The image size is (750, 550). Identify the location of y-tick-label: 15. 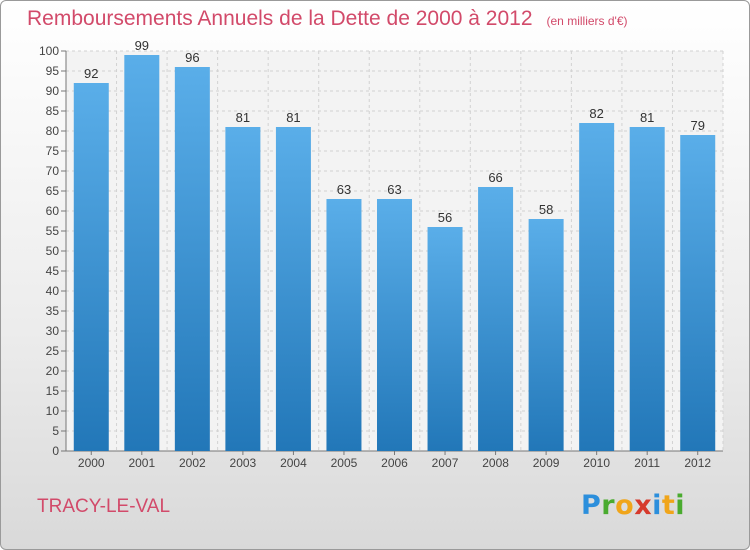
(53, 391).